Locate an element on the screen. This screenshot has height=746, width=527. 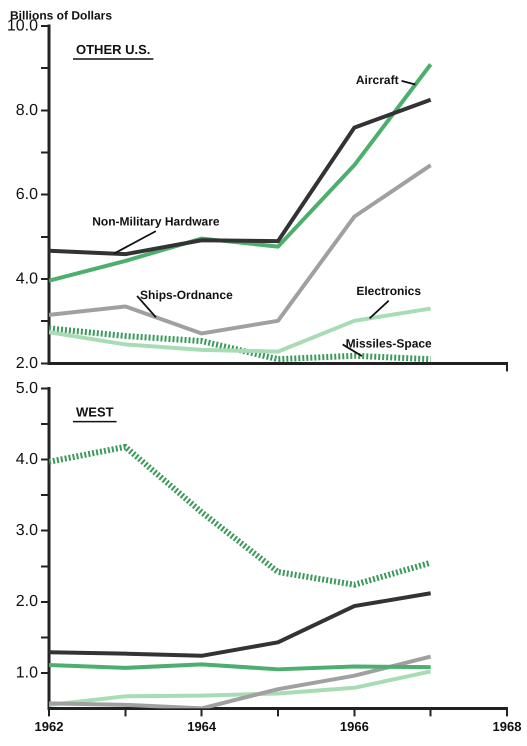
y-tick-label: 1.0 is located at coordinates (27, 673).